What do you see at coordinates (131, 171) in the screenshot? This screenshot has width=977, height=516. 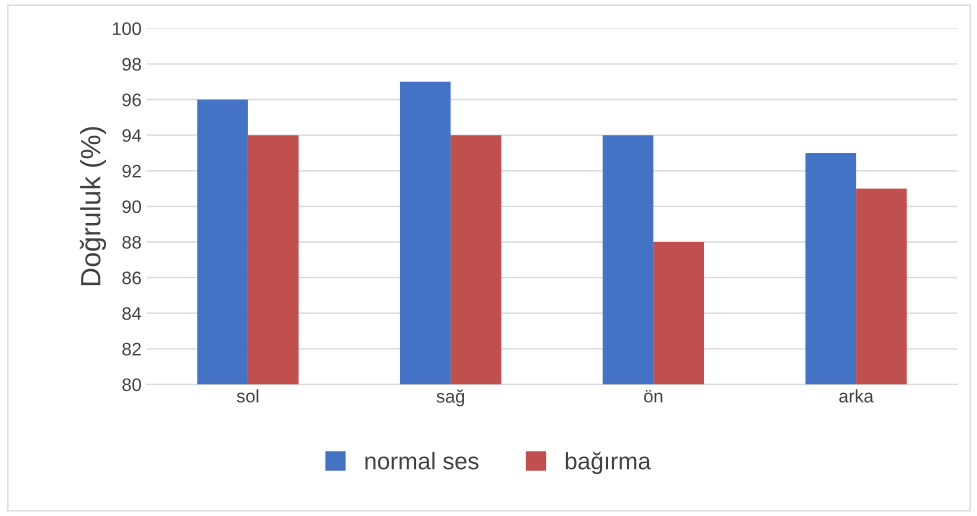 I see `y-tick-label: 92` at bounding box center [131, 171].